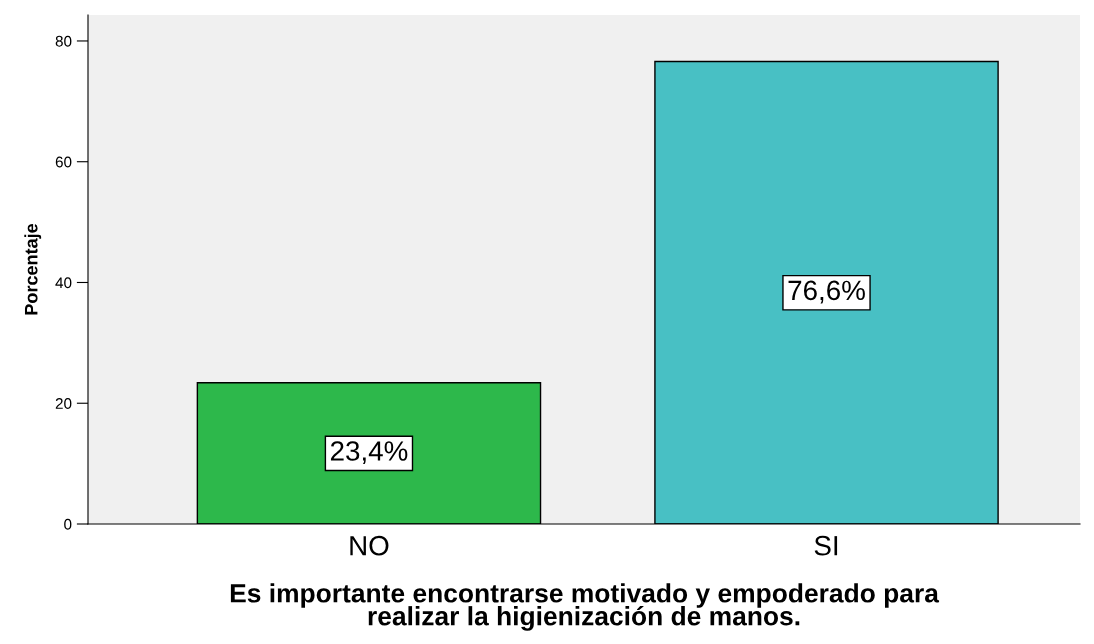 The image size is (1094, 644). I want to click on y-tick-label: 60, so click(63, 162).